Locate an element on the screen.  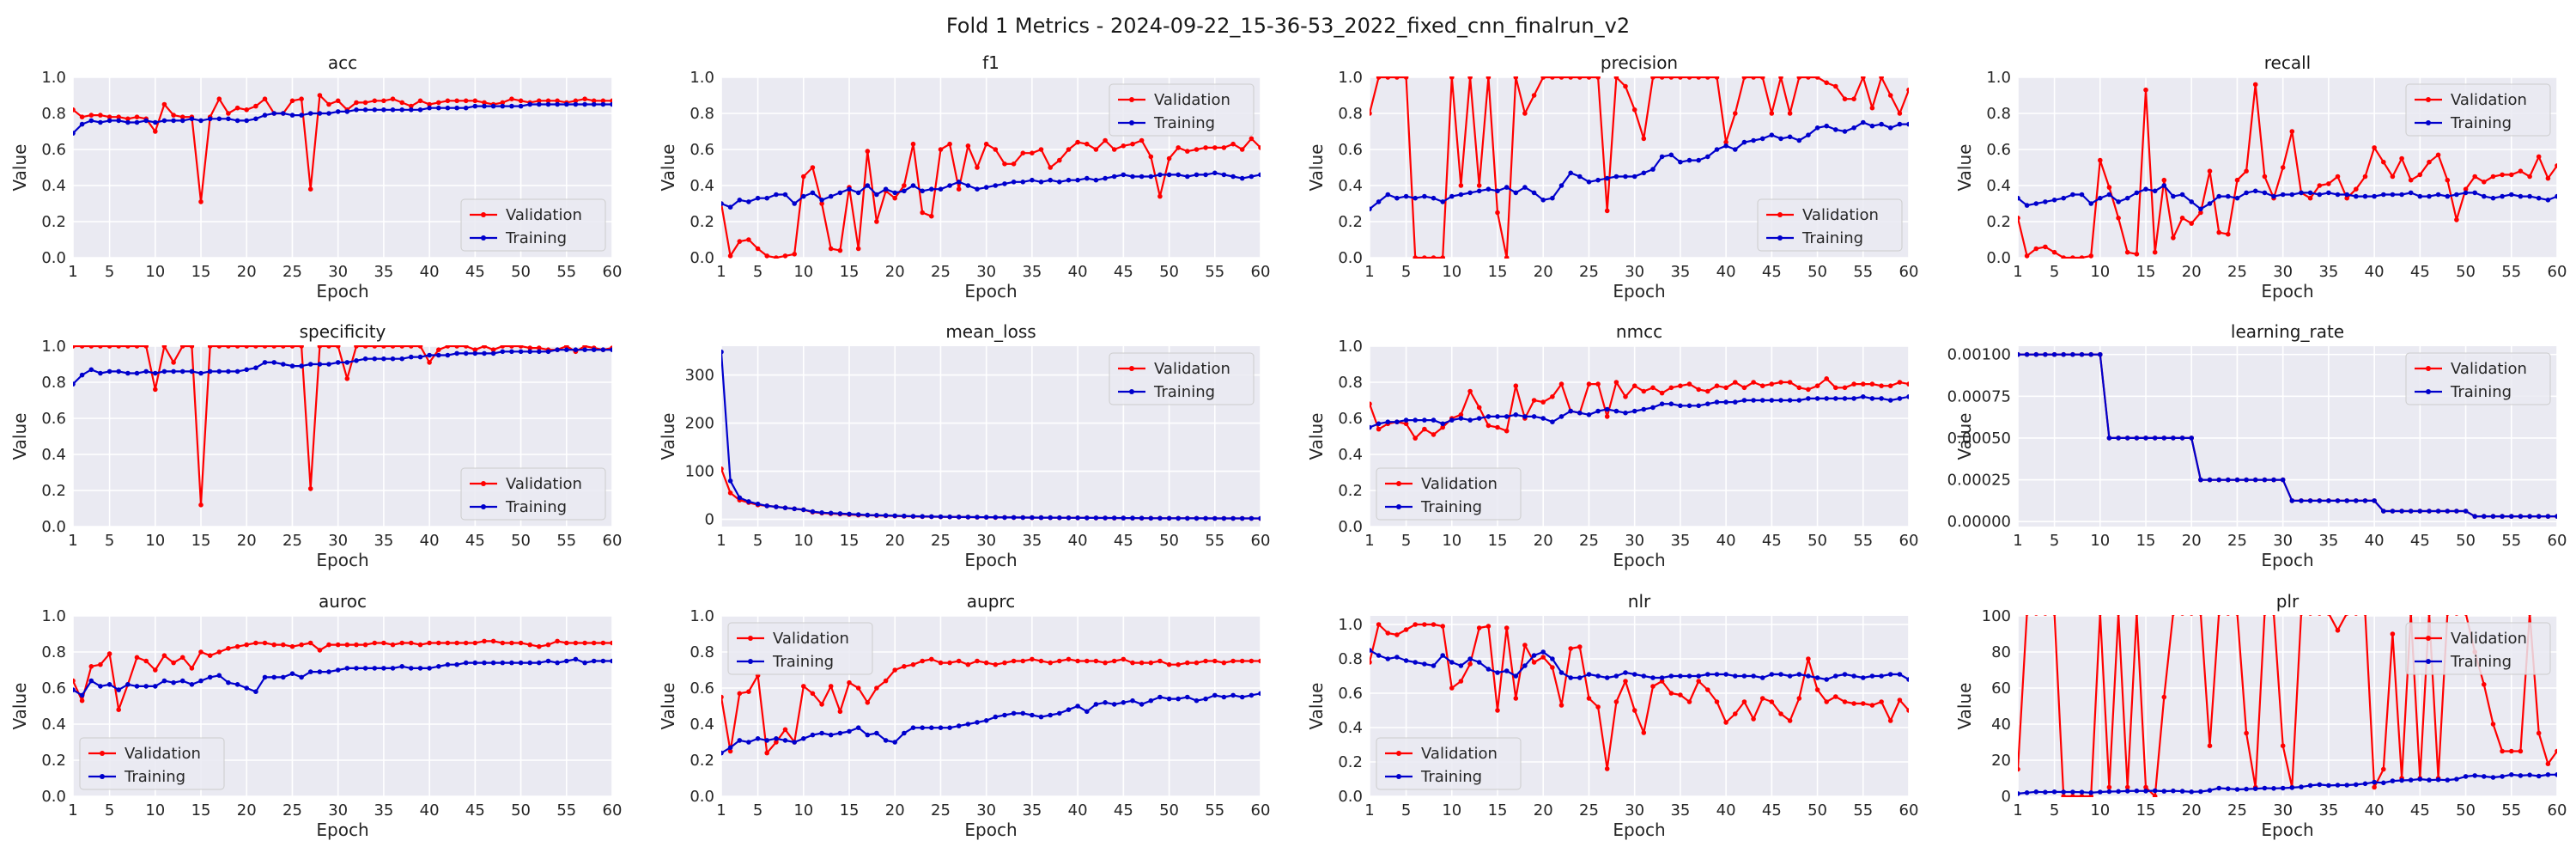
x-tick-label: 1 is located at coordinates (2018, 541).